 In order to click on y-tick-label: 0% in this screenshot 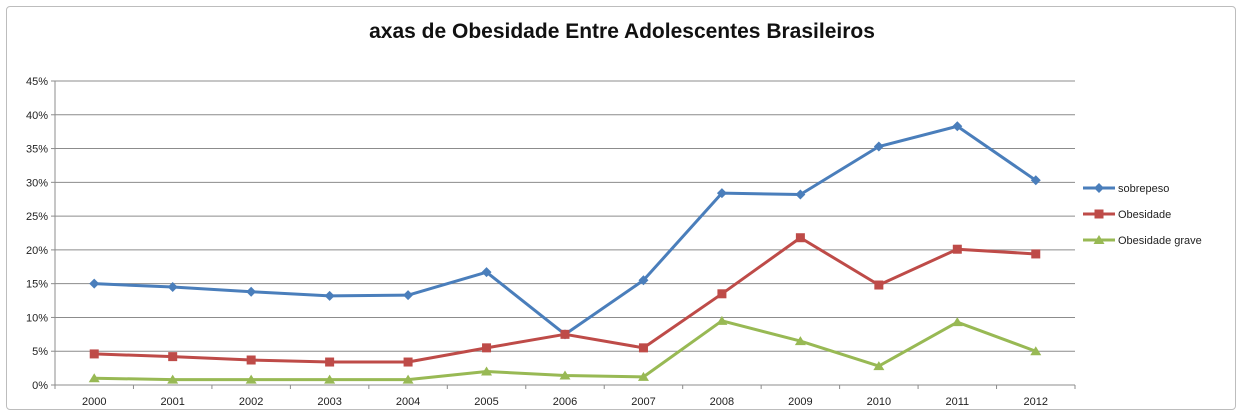, I will do `click(40, 386)`.